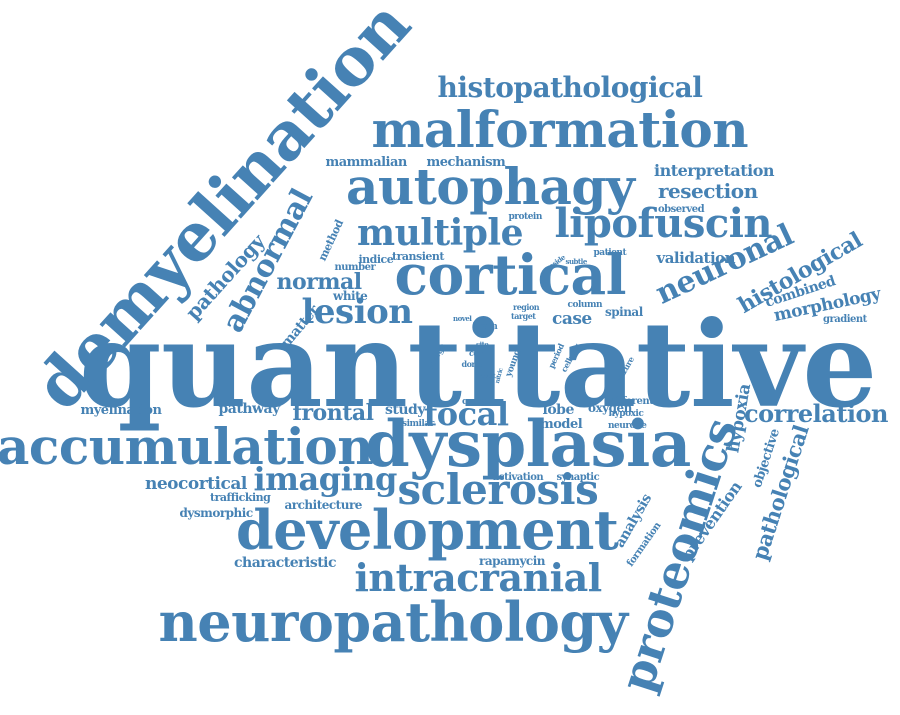  What do you see at coordinates (624, 312) in the screenshot?
I see `cloud-word: spinal` at bounding box center [624, 312].